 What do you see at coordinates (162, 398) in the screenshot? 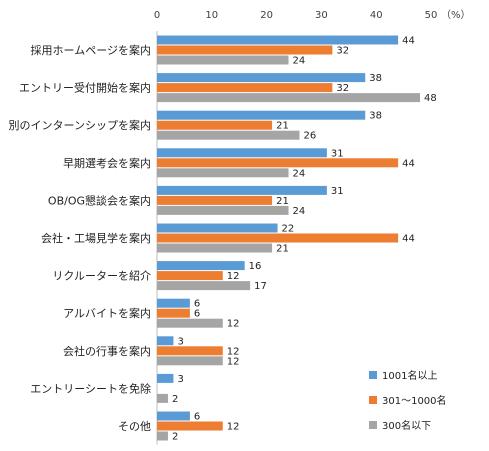
I see `bar-s2-c9` at bounding box center [162, 398].